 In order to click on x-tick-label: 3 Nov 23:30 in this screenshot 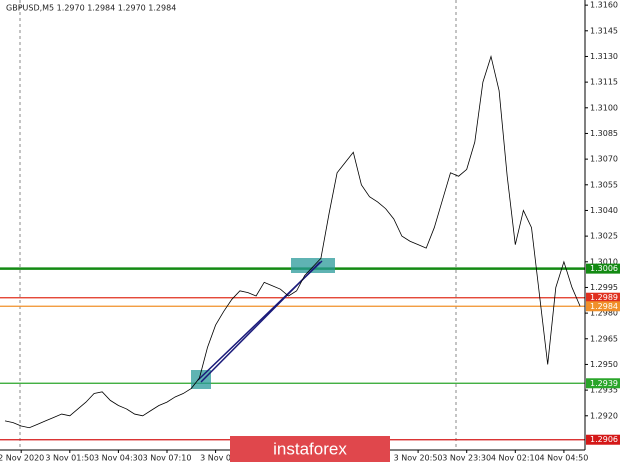, I will do `click(466, 458)`.